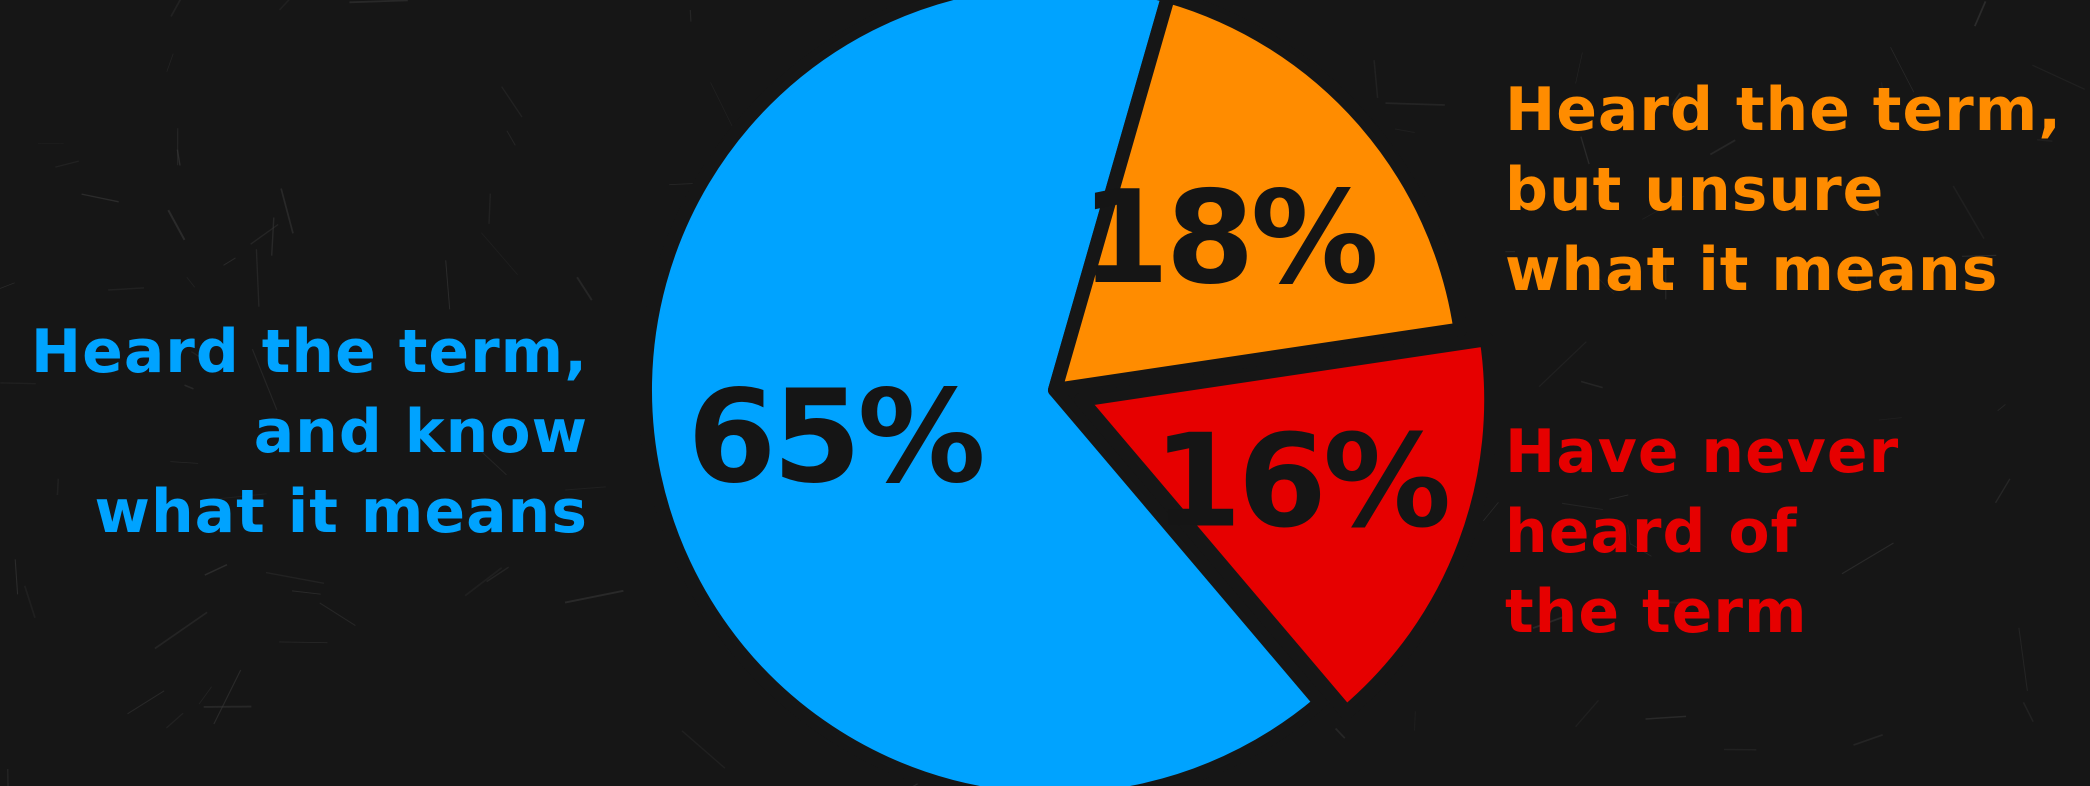  I want to click on legend-entry-know-meaning: Heard the term, and know what it means, so click(309, 432).